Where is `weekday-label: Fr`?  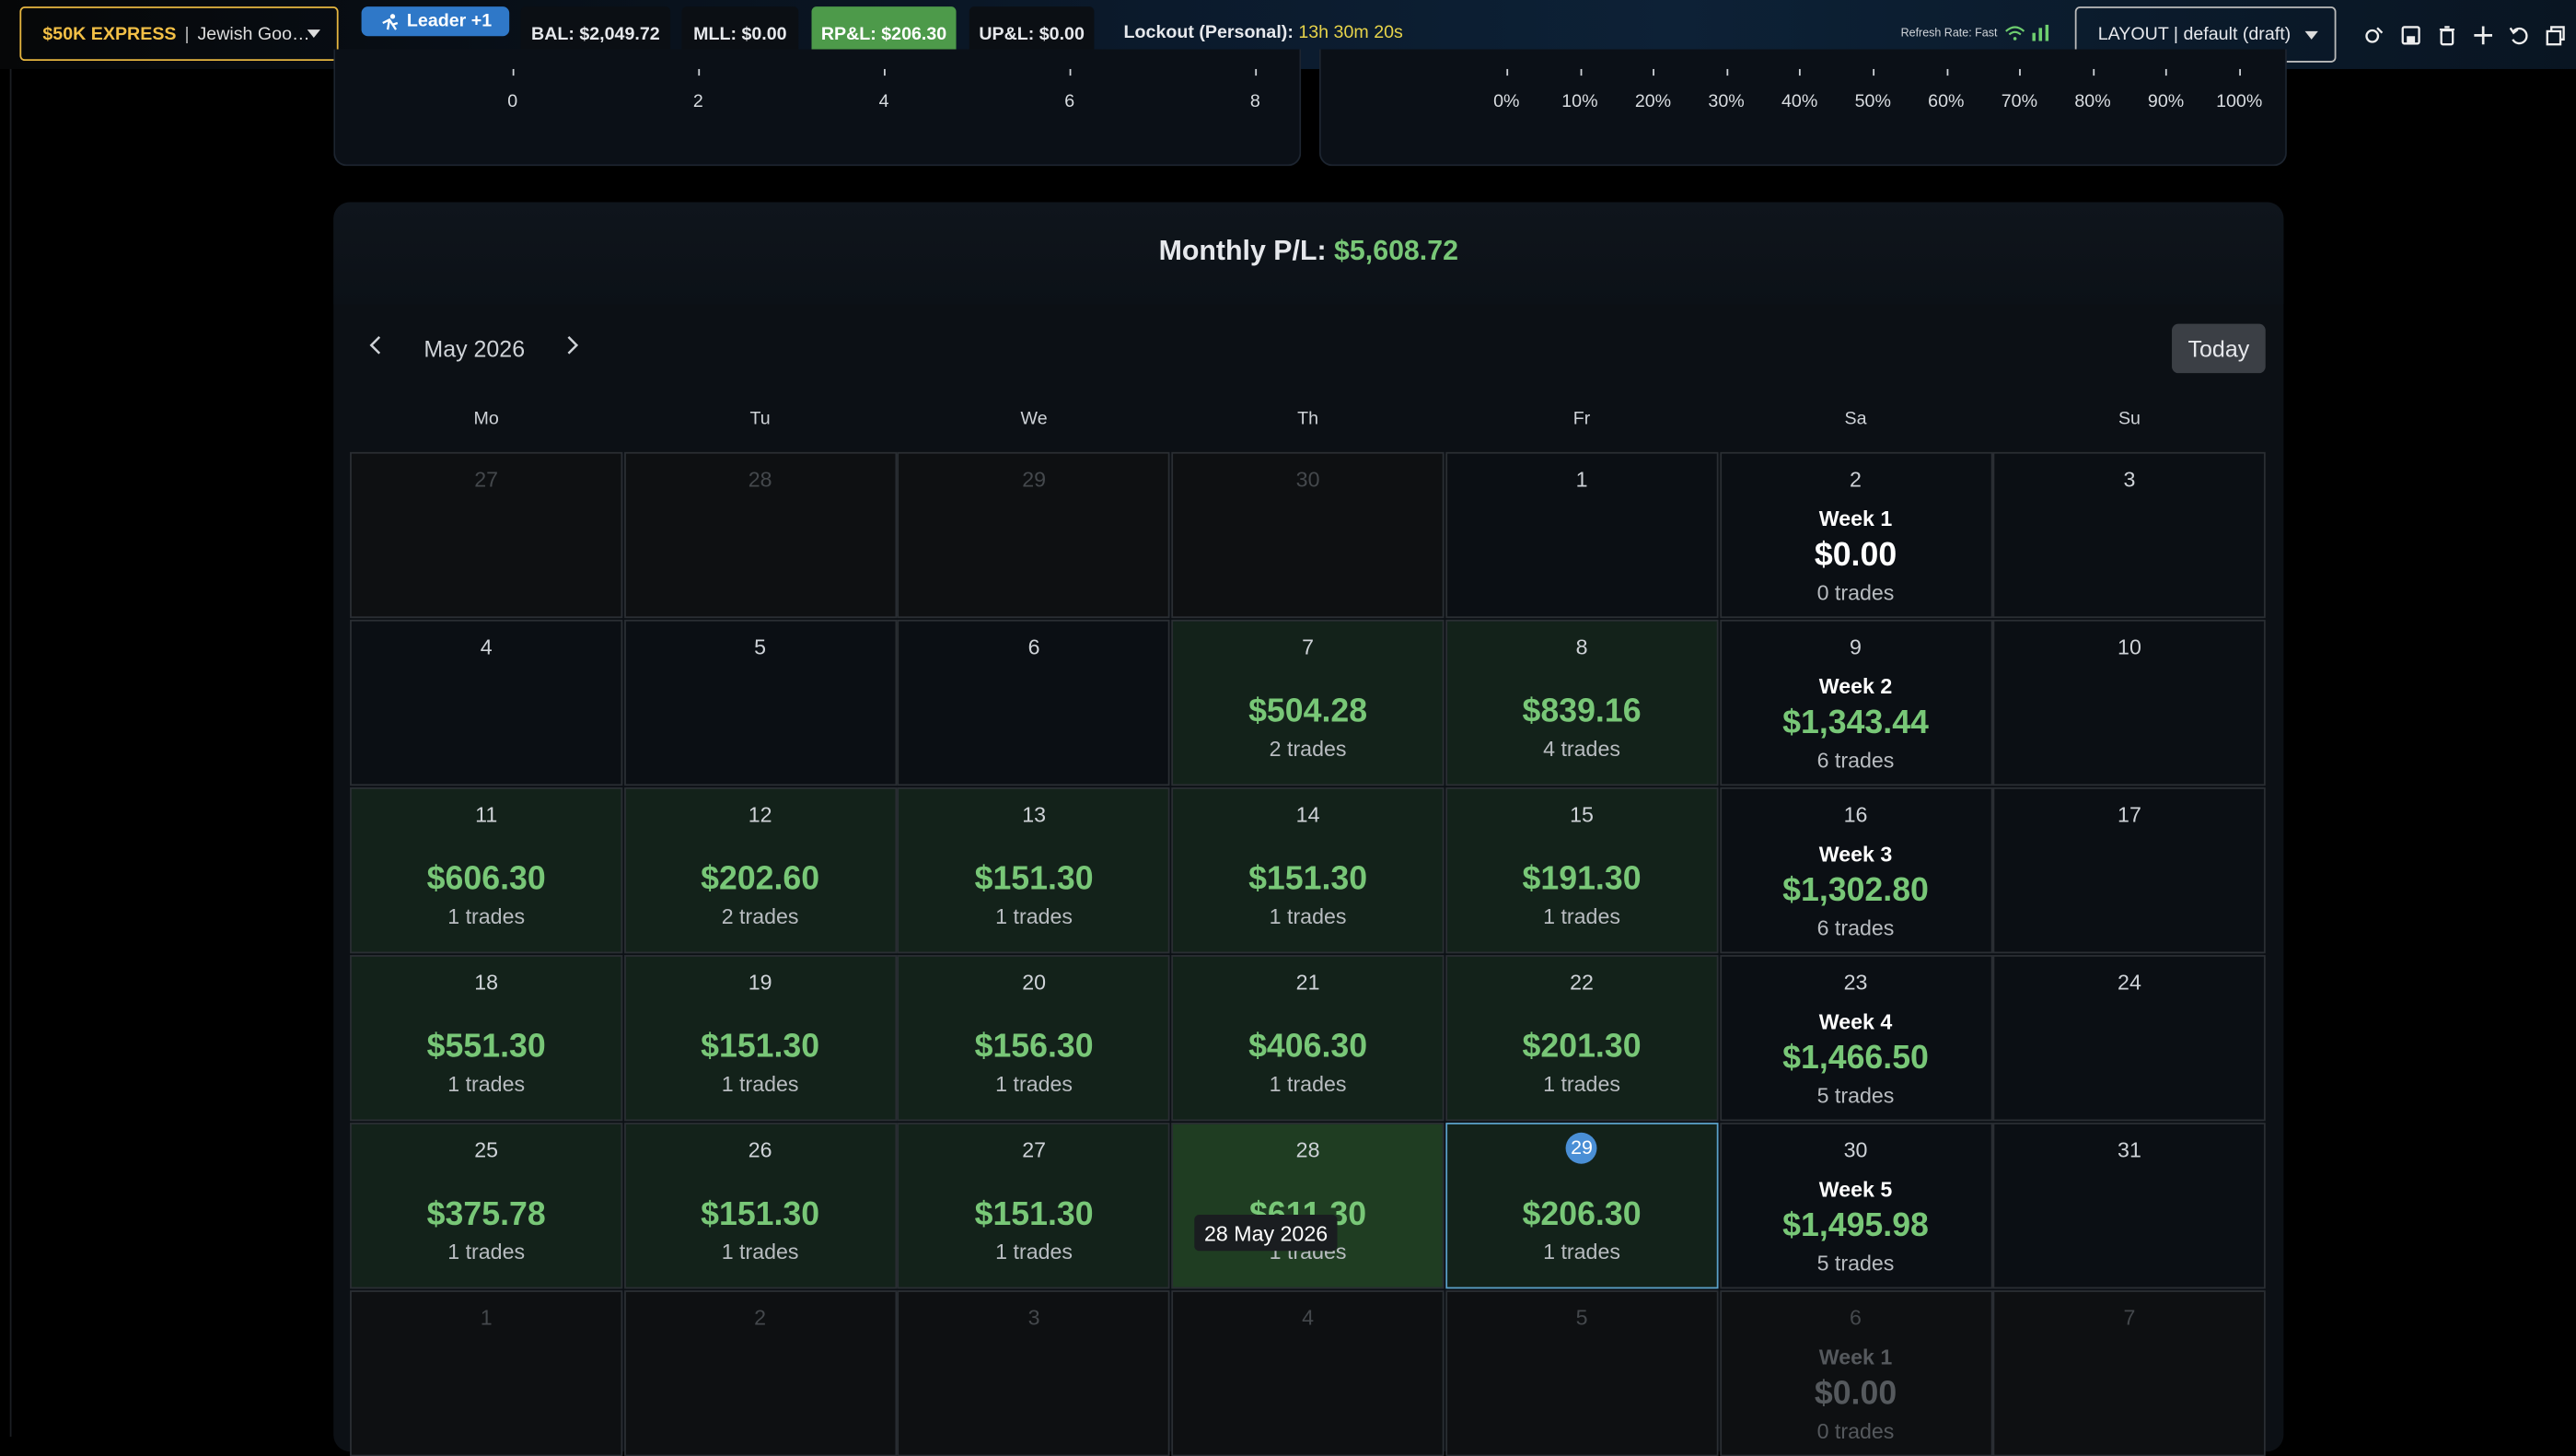
weekday-label: Fr is located at coordinates (1581, 419).